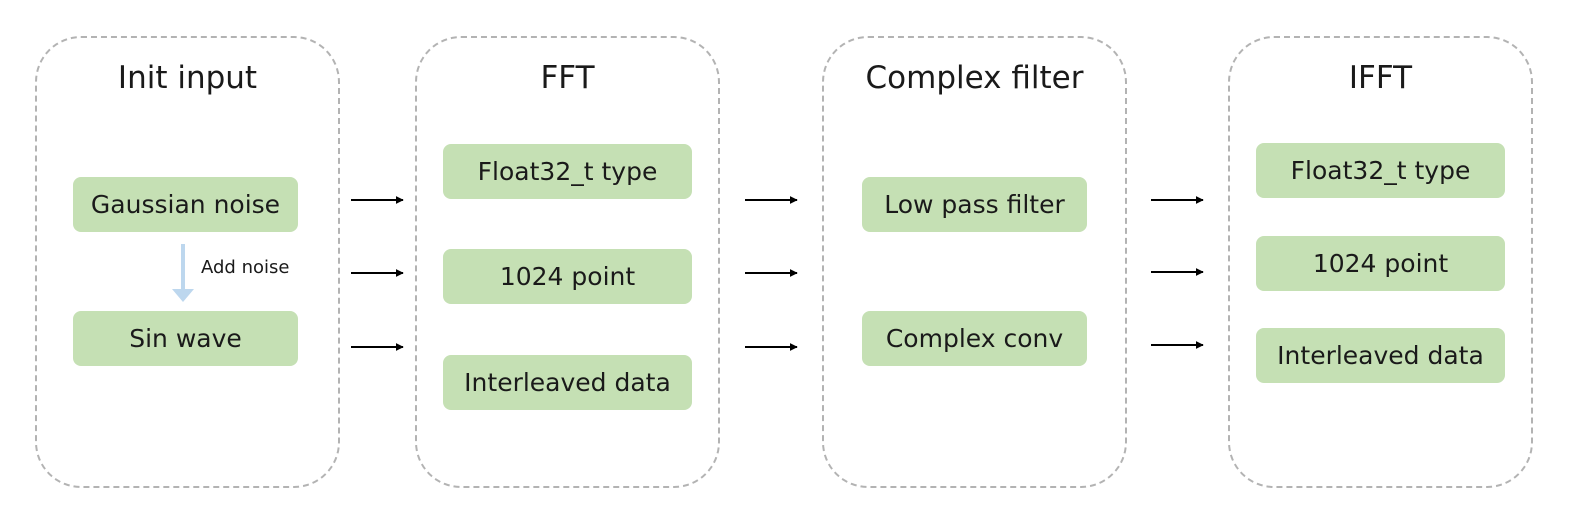 The width and height of the screenshot is (1589, 525). Describe the element at coordinates (974, 338) in the screenshot. I see `node-complex-conv: Complex conv` at that location.